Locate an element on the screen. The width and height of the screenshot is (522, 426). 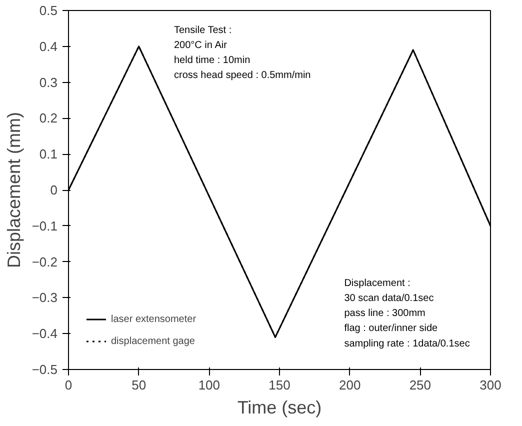
y-tick-label: 0.3 is located at coordinates (48, 82).